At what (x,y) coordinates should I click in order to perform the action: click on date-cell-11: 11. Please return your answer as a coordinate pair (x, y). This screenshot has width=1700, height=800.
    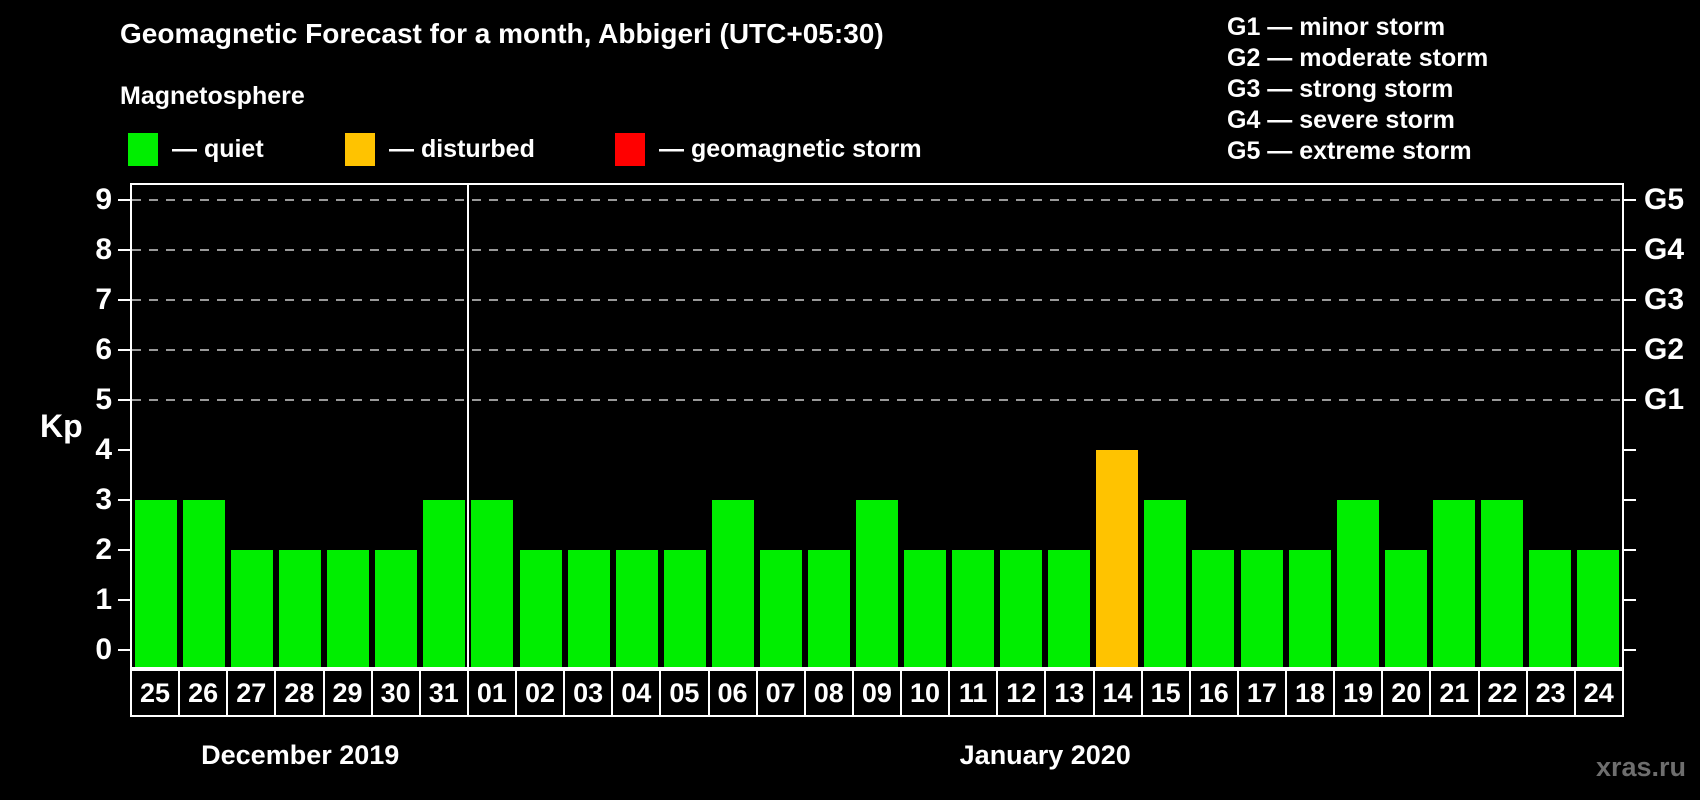
    Looking at the image, I should click on (972, 693).